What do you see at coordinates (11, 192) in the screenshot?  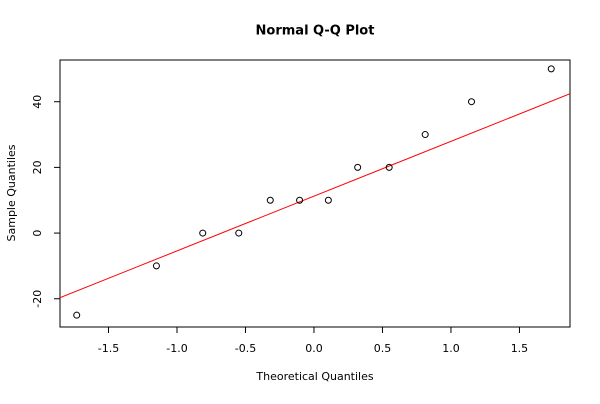 I see `y-axis-label: Sample Quantiles` at bounding box center [11, 192].